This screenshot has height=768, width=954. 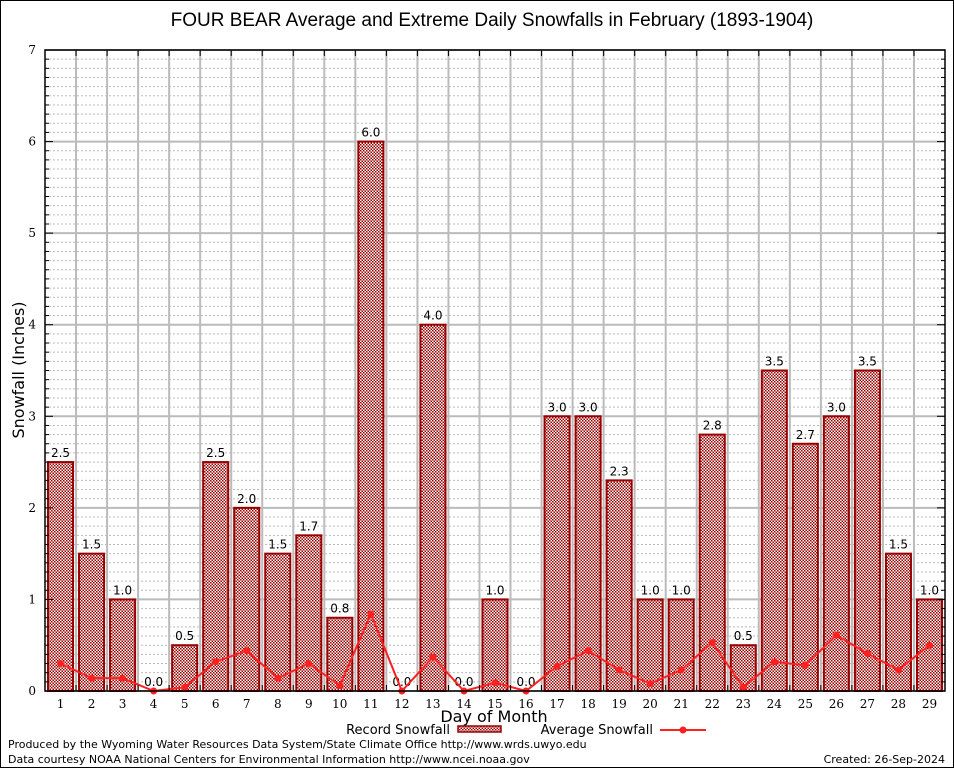 What do you see at coordinates (32, 691) in the screenshot?
I see `y-tick-label: 0` at bounding box center [32, 691].